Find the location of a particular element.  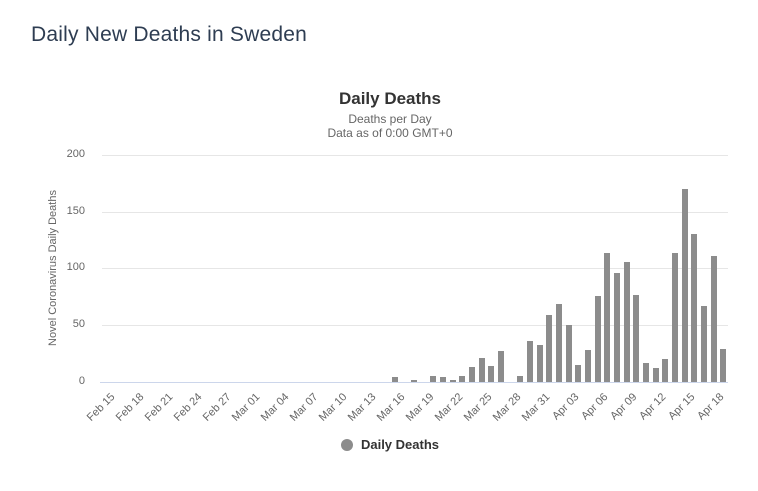

x-tick-label-mar-31: Mar 31 is located at coordinates (536, 407).